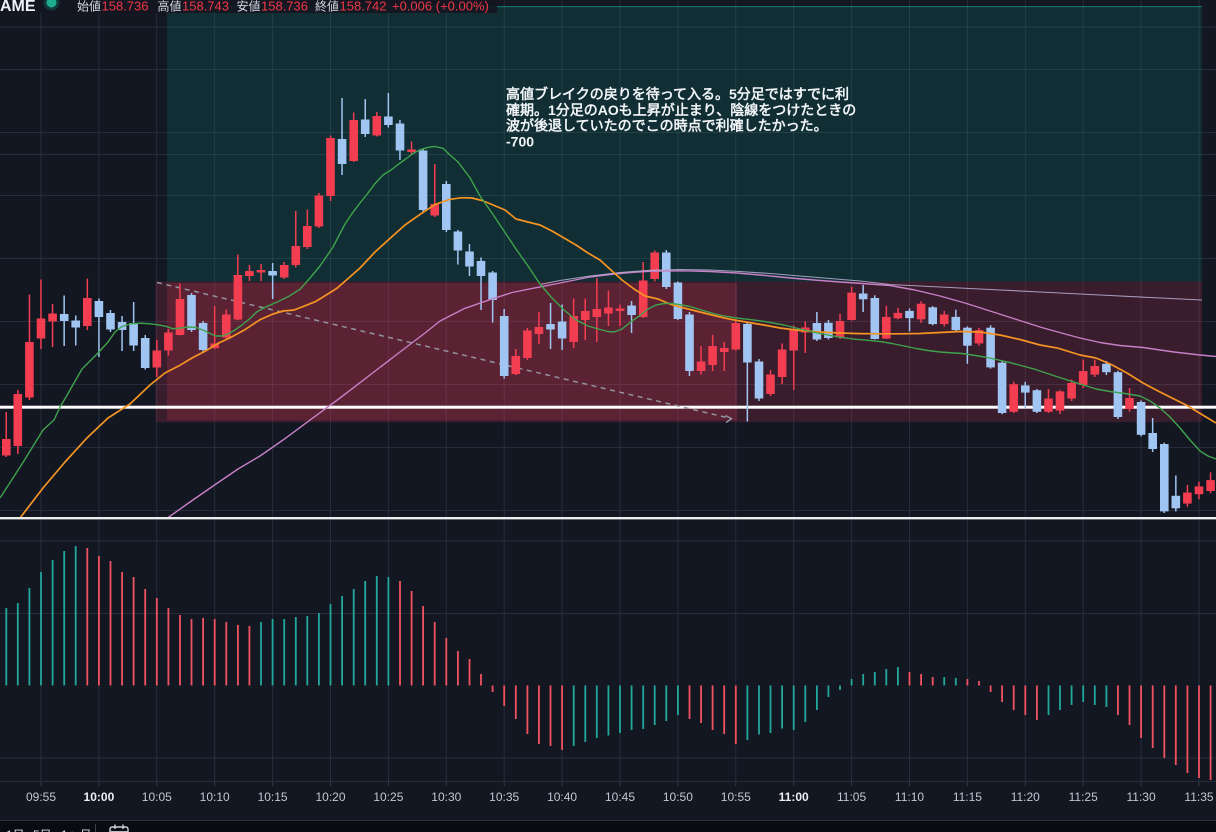 This screenshot has width=1216, height=832. Describe the element at coordinates (363, 7) in the screenshot. I see `svg-text: 158.742` at that location.